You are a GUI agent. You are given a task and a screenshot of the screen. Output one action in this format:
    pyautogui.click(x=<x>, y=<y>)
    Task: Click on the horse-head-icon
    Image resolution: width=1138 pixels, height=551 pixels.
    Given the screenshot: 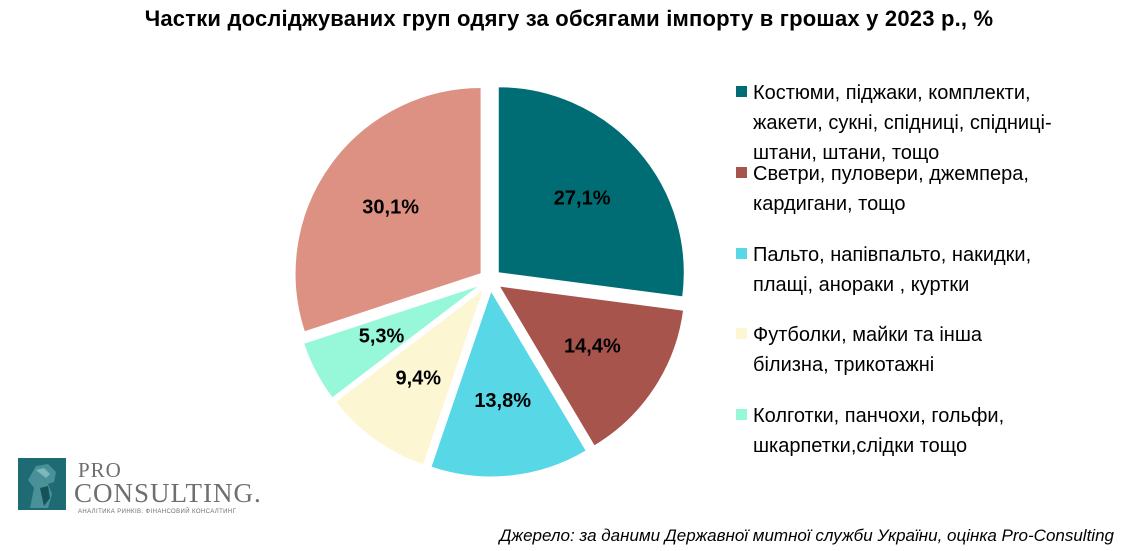 What is the action you would take?
    pyautogui.click(x=42, y=484)
    